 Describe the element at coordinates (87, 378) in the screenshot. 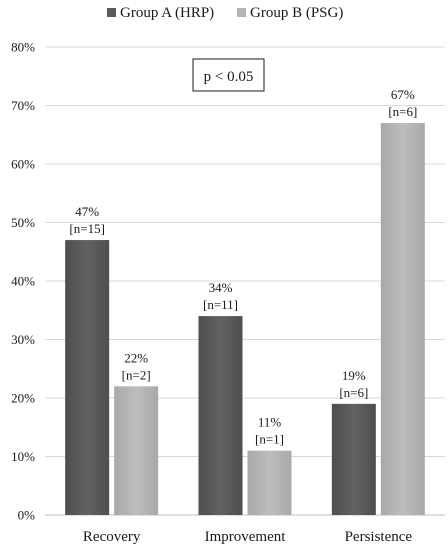

I see `bar-group-a-recovery` at that location.